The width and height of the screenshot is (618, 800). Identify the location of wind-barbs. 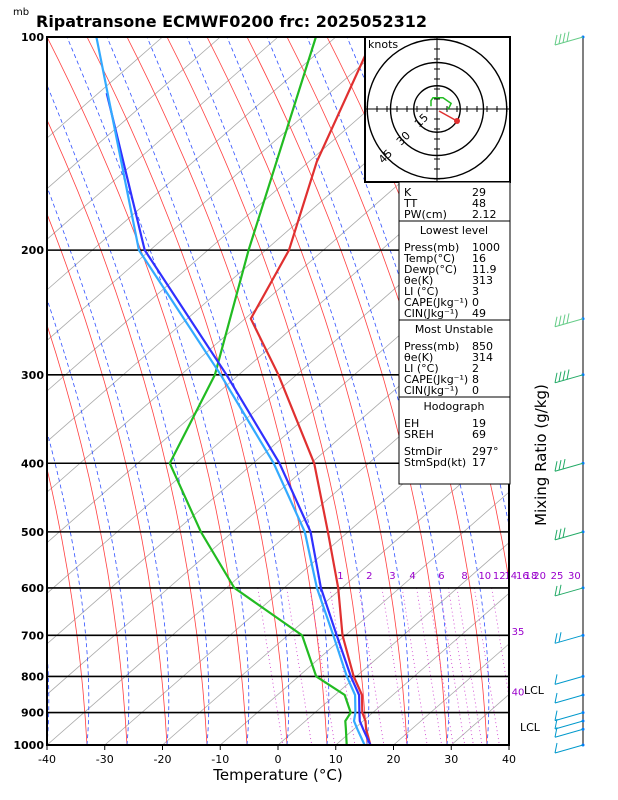
(569, 392).